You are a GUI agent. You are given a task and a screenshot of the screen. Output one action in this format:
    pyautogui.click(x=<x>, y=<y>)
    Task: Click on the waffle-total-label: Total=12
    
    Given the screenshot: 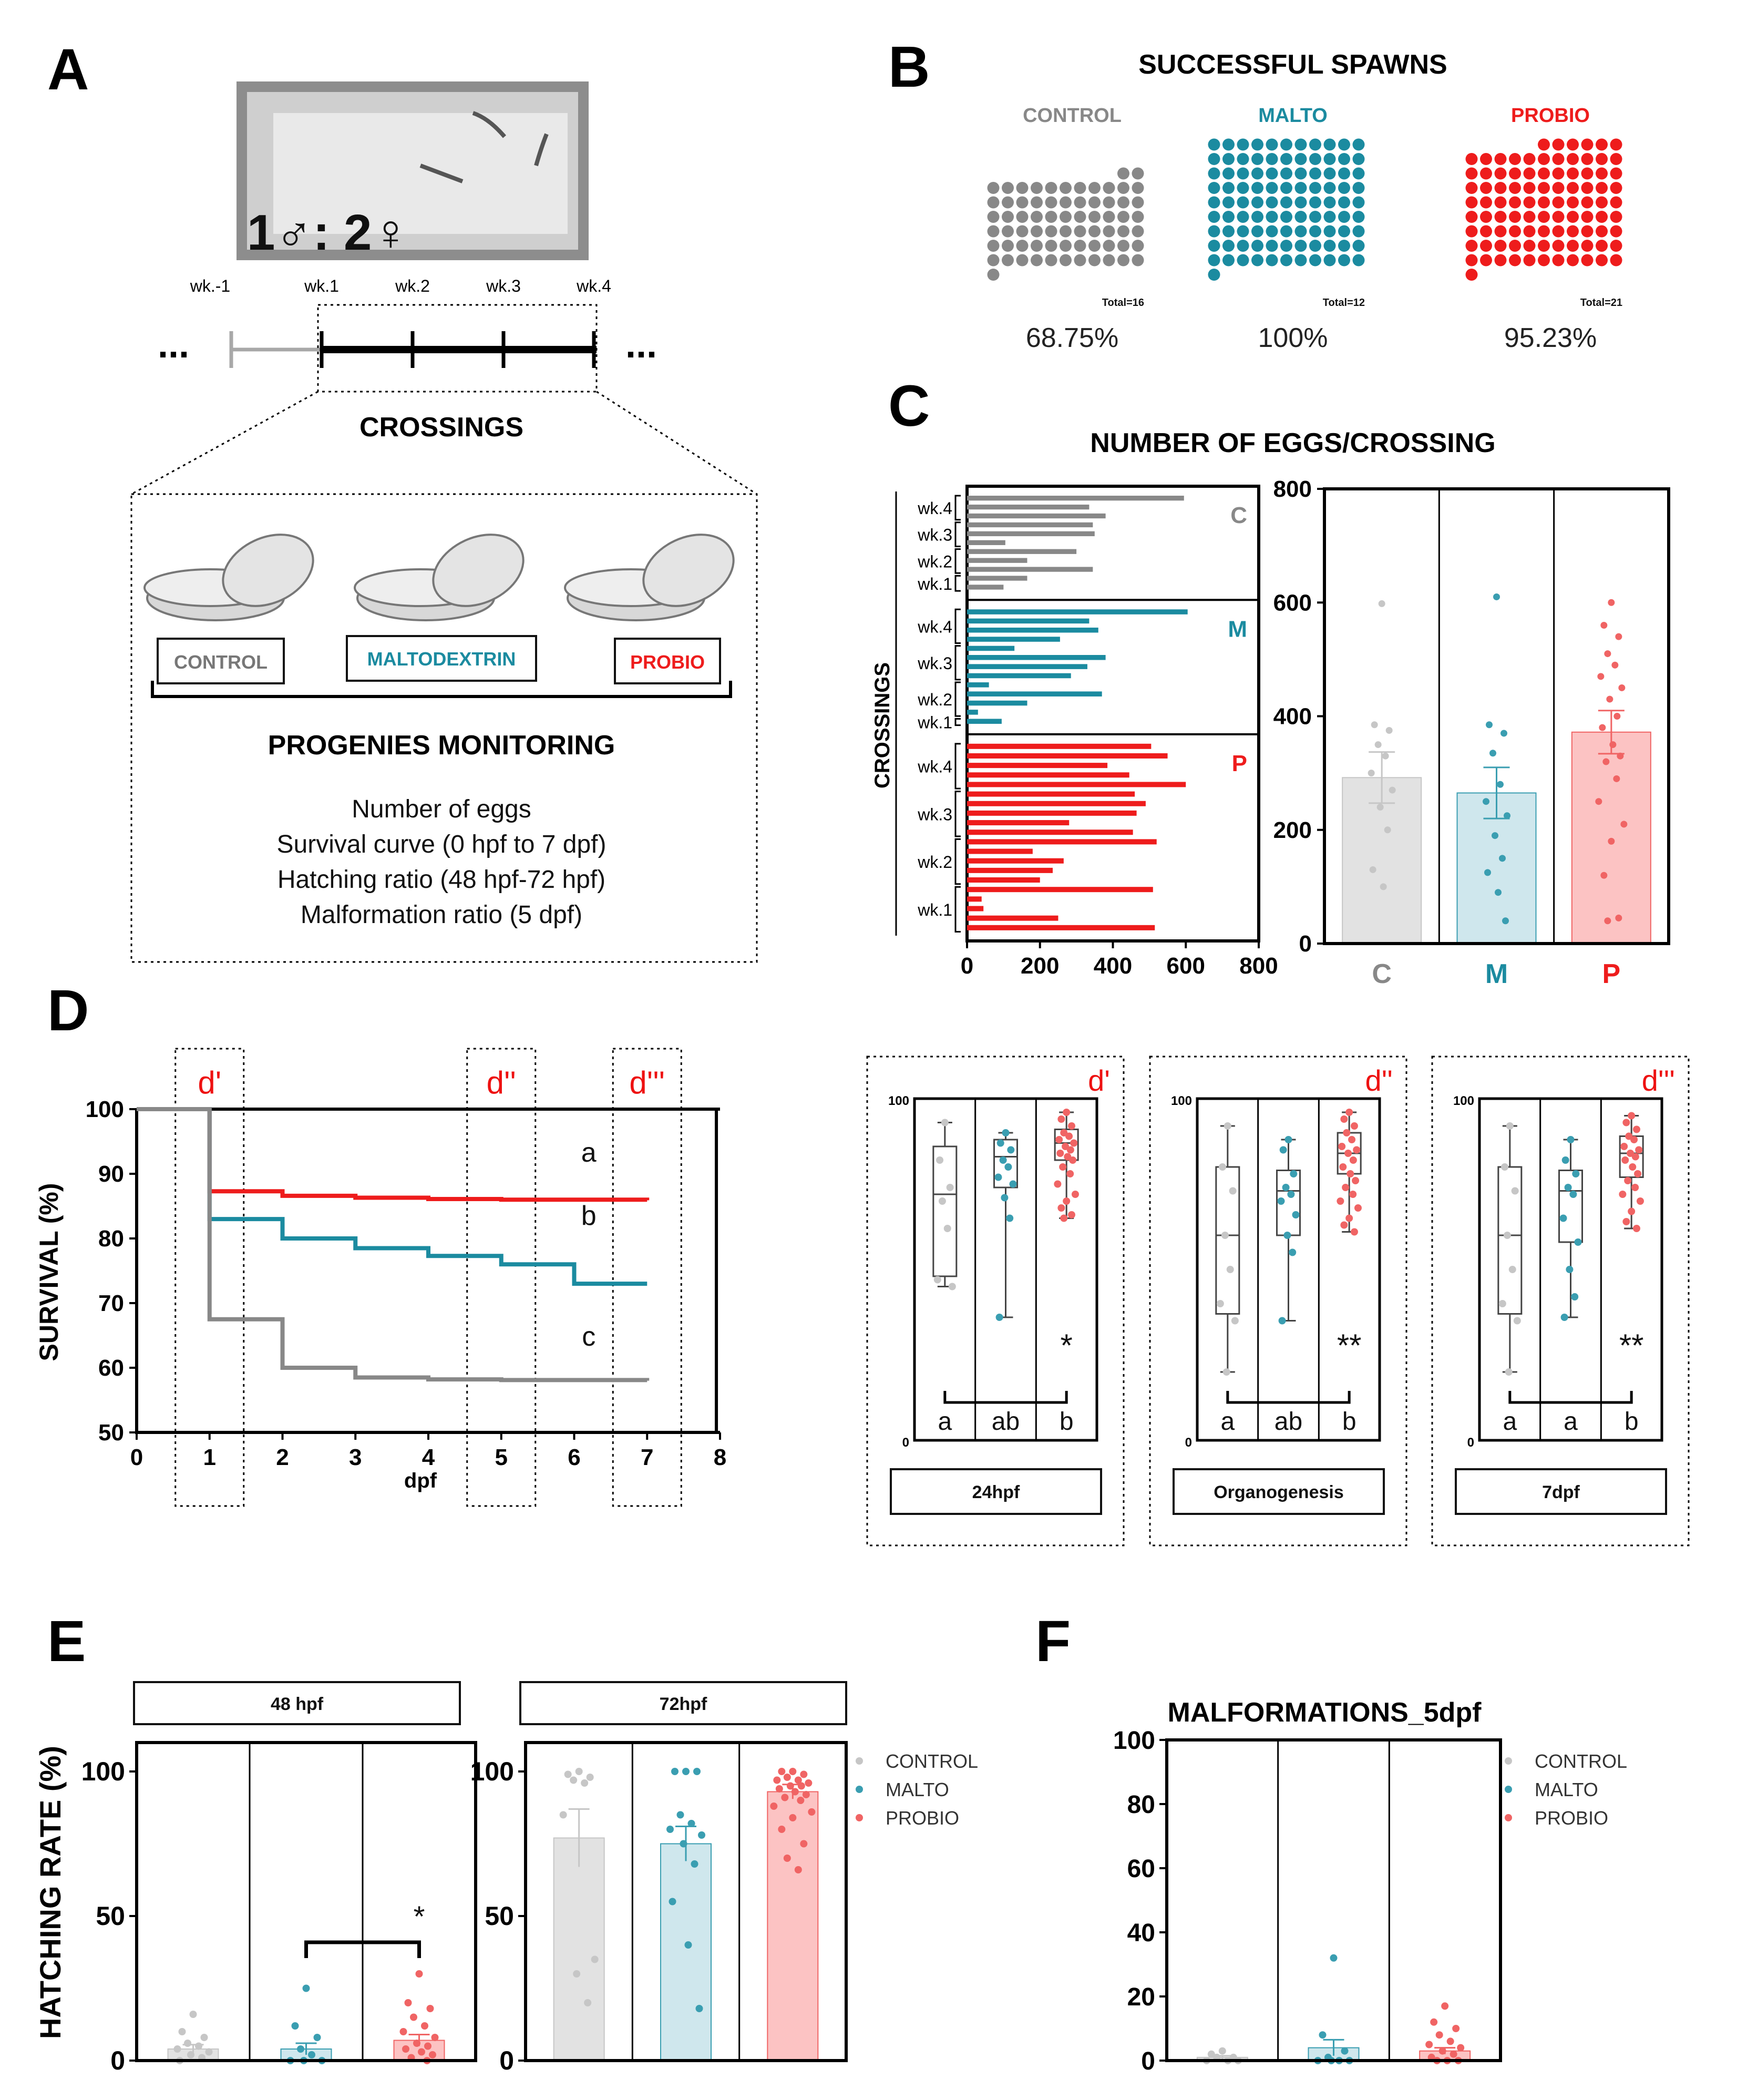 What is the action you would take?
    pyautogui.click(x=1344, y=303)
    